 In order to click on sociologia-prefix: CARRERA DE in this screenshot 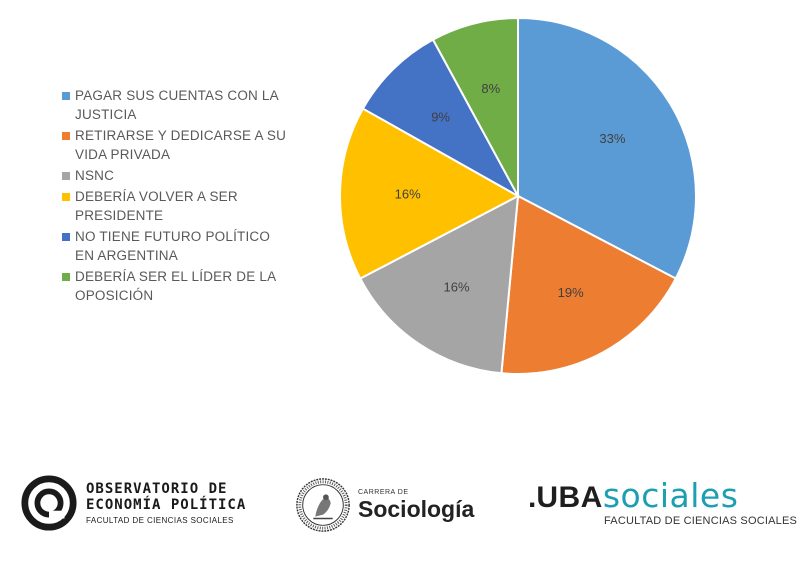, I will do `click(383, 492)`.